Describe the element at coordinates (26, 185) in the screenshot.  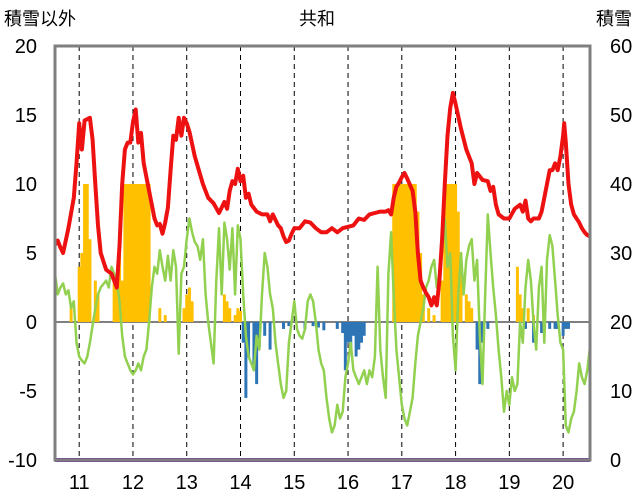
I see `left-tick-label: 10` at that location.